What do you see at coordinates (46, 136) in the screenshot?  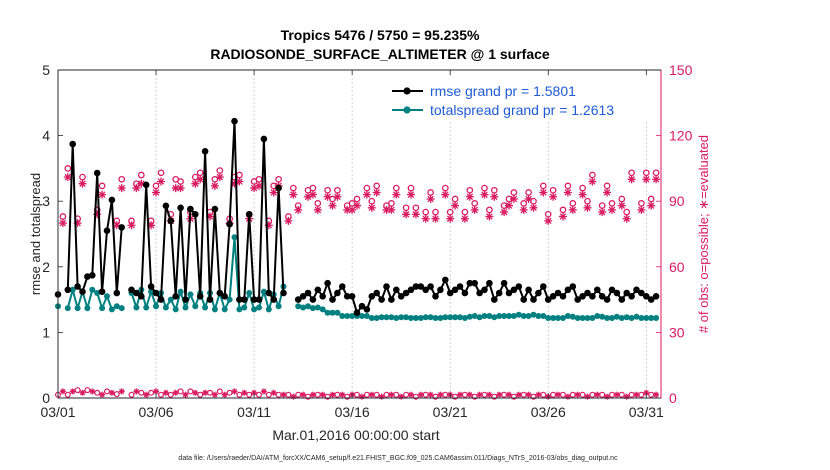 I see `y-tick-label-left: 4` at bounding box center [46, 136].